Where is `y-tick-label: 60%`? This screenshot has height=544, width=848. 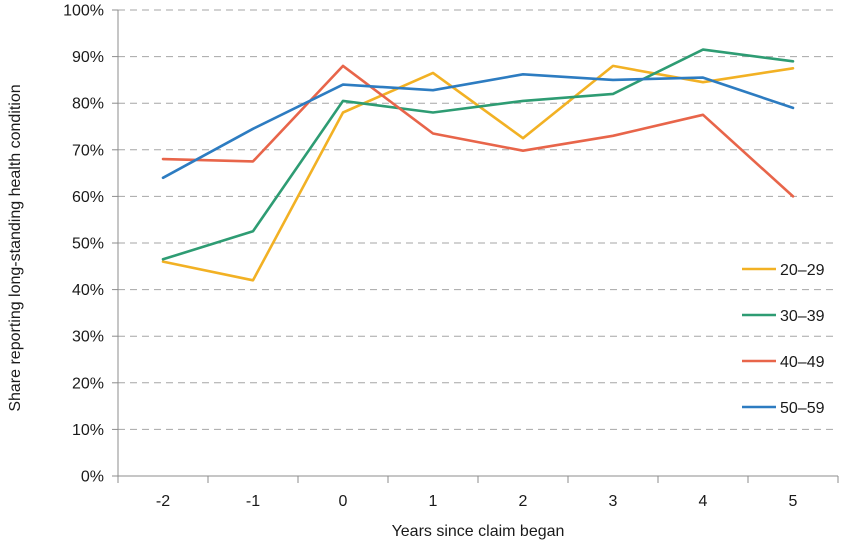 y-tick-label: 60% is located at coordinates (88, 197).